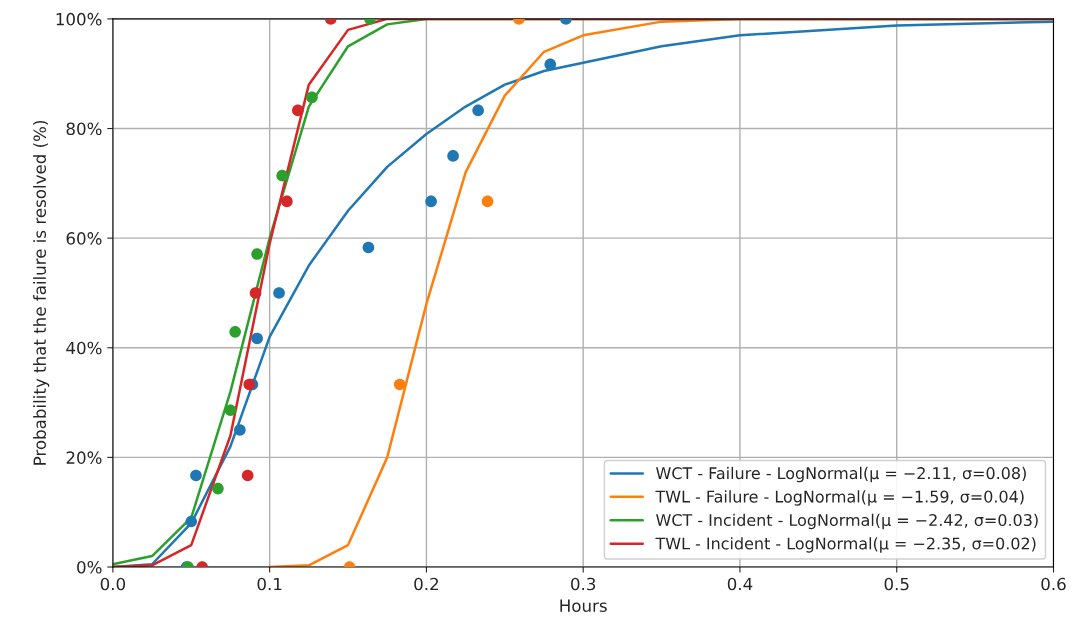  What do you see at coordinates (84, 457) in the screenshot?
I see `y-tick-label: 20%` at bounding box center [84, 457].